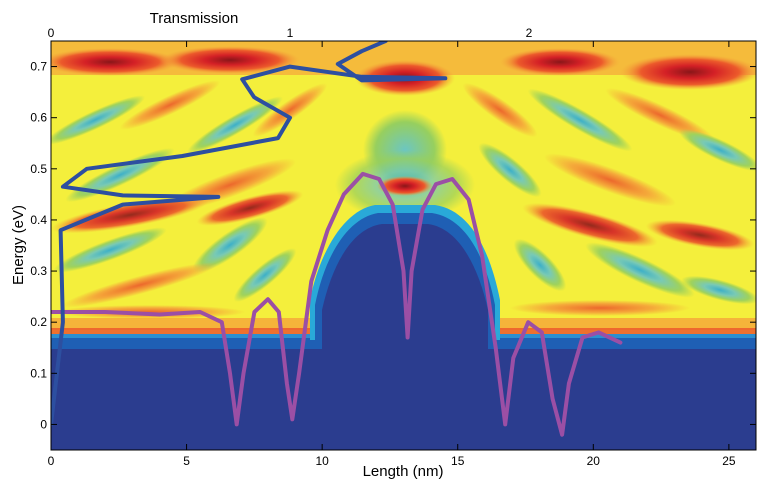 Image resolution: width=775 pixels, height=491 pixels. I want to click on y-tick-label: 0.4, so click(38, 220).